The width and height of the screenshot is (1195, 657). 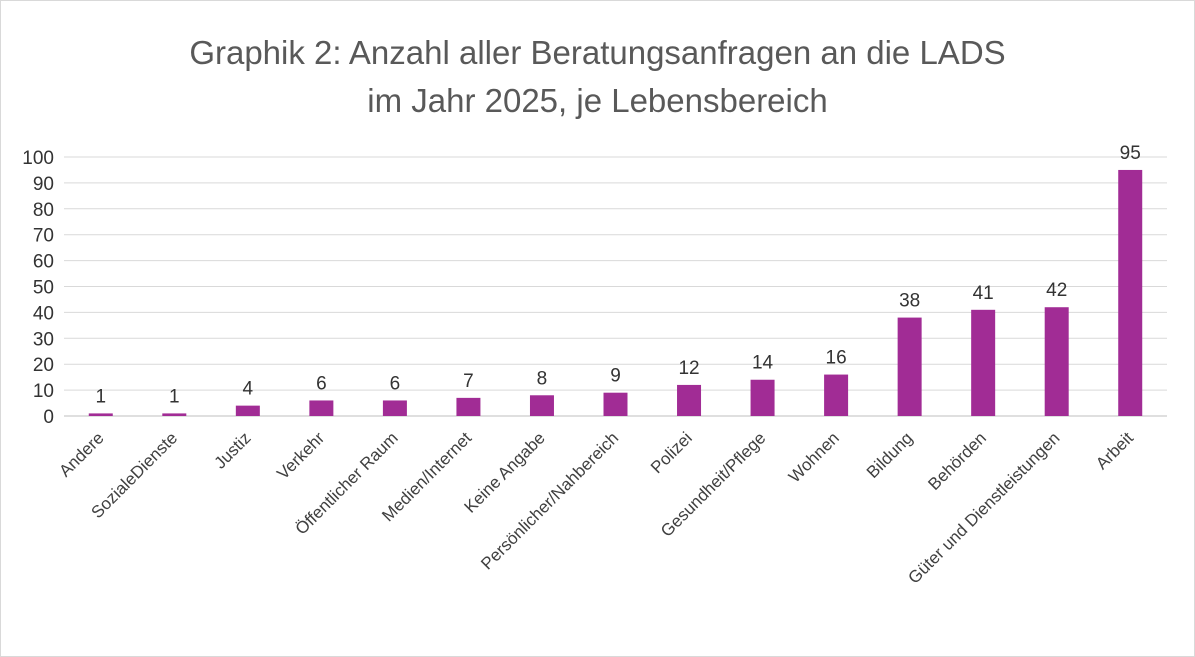 What do you see at coordinates (688, 368) in the screenshot?
I see `data-label: 12` at bounding box center [688, 368].